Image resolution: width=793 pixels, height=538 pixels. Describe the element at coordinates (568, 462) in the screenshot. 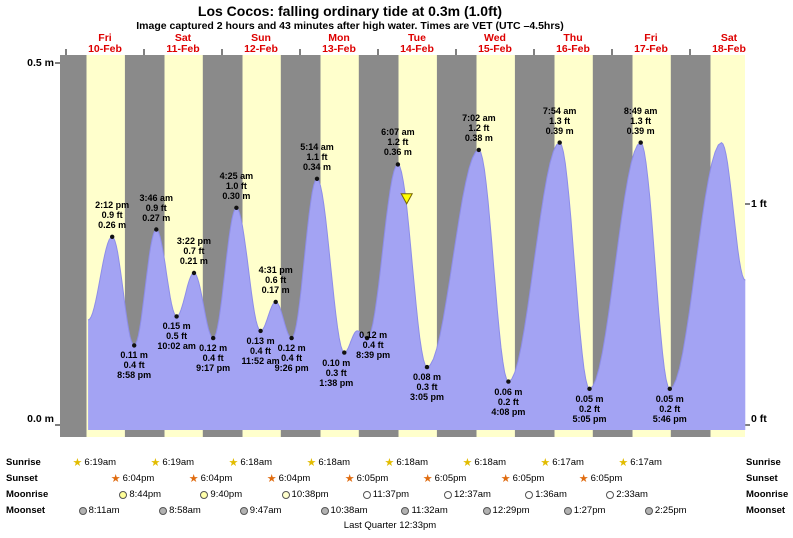

I see `sunrise-time: 6:17am` at that location.